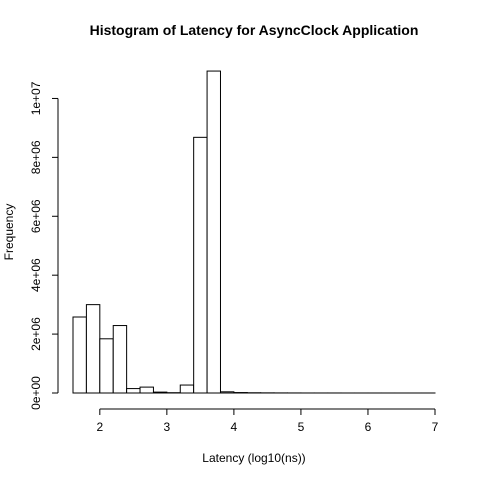 This screenshot has width=480, height=480. What do you see at coordinates (36, 393) in the screenshot?
I see `y-tick-label: 0e+00` at bounding box center [36, 393].